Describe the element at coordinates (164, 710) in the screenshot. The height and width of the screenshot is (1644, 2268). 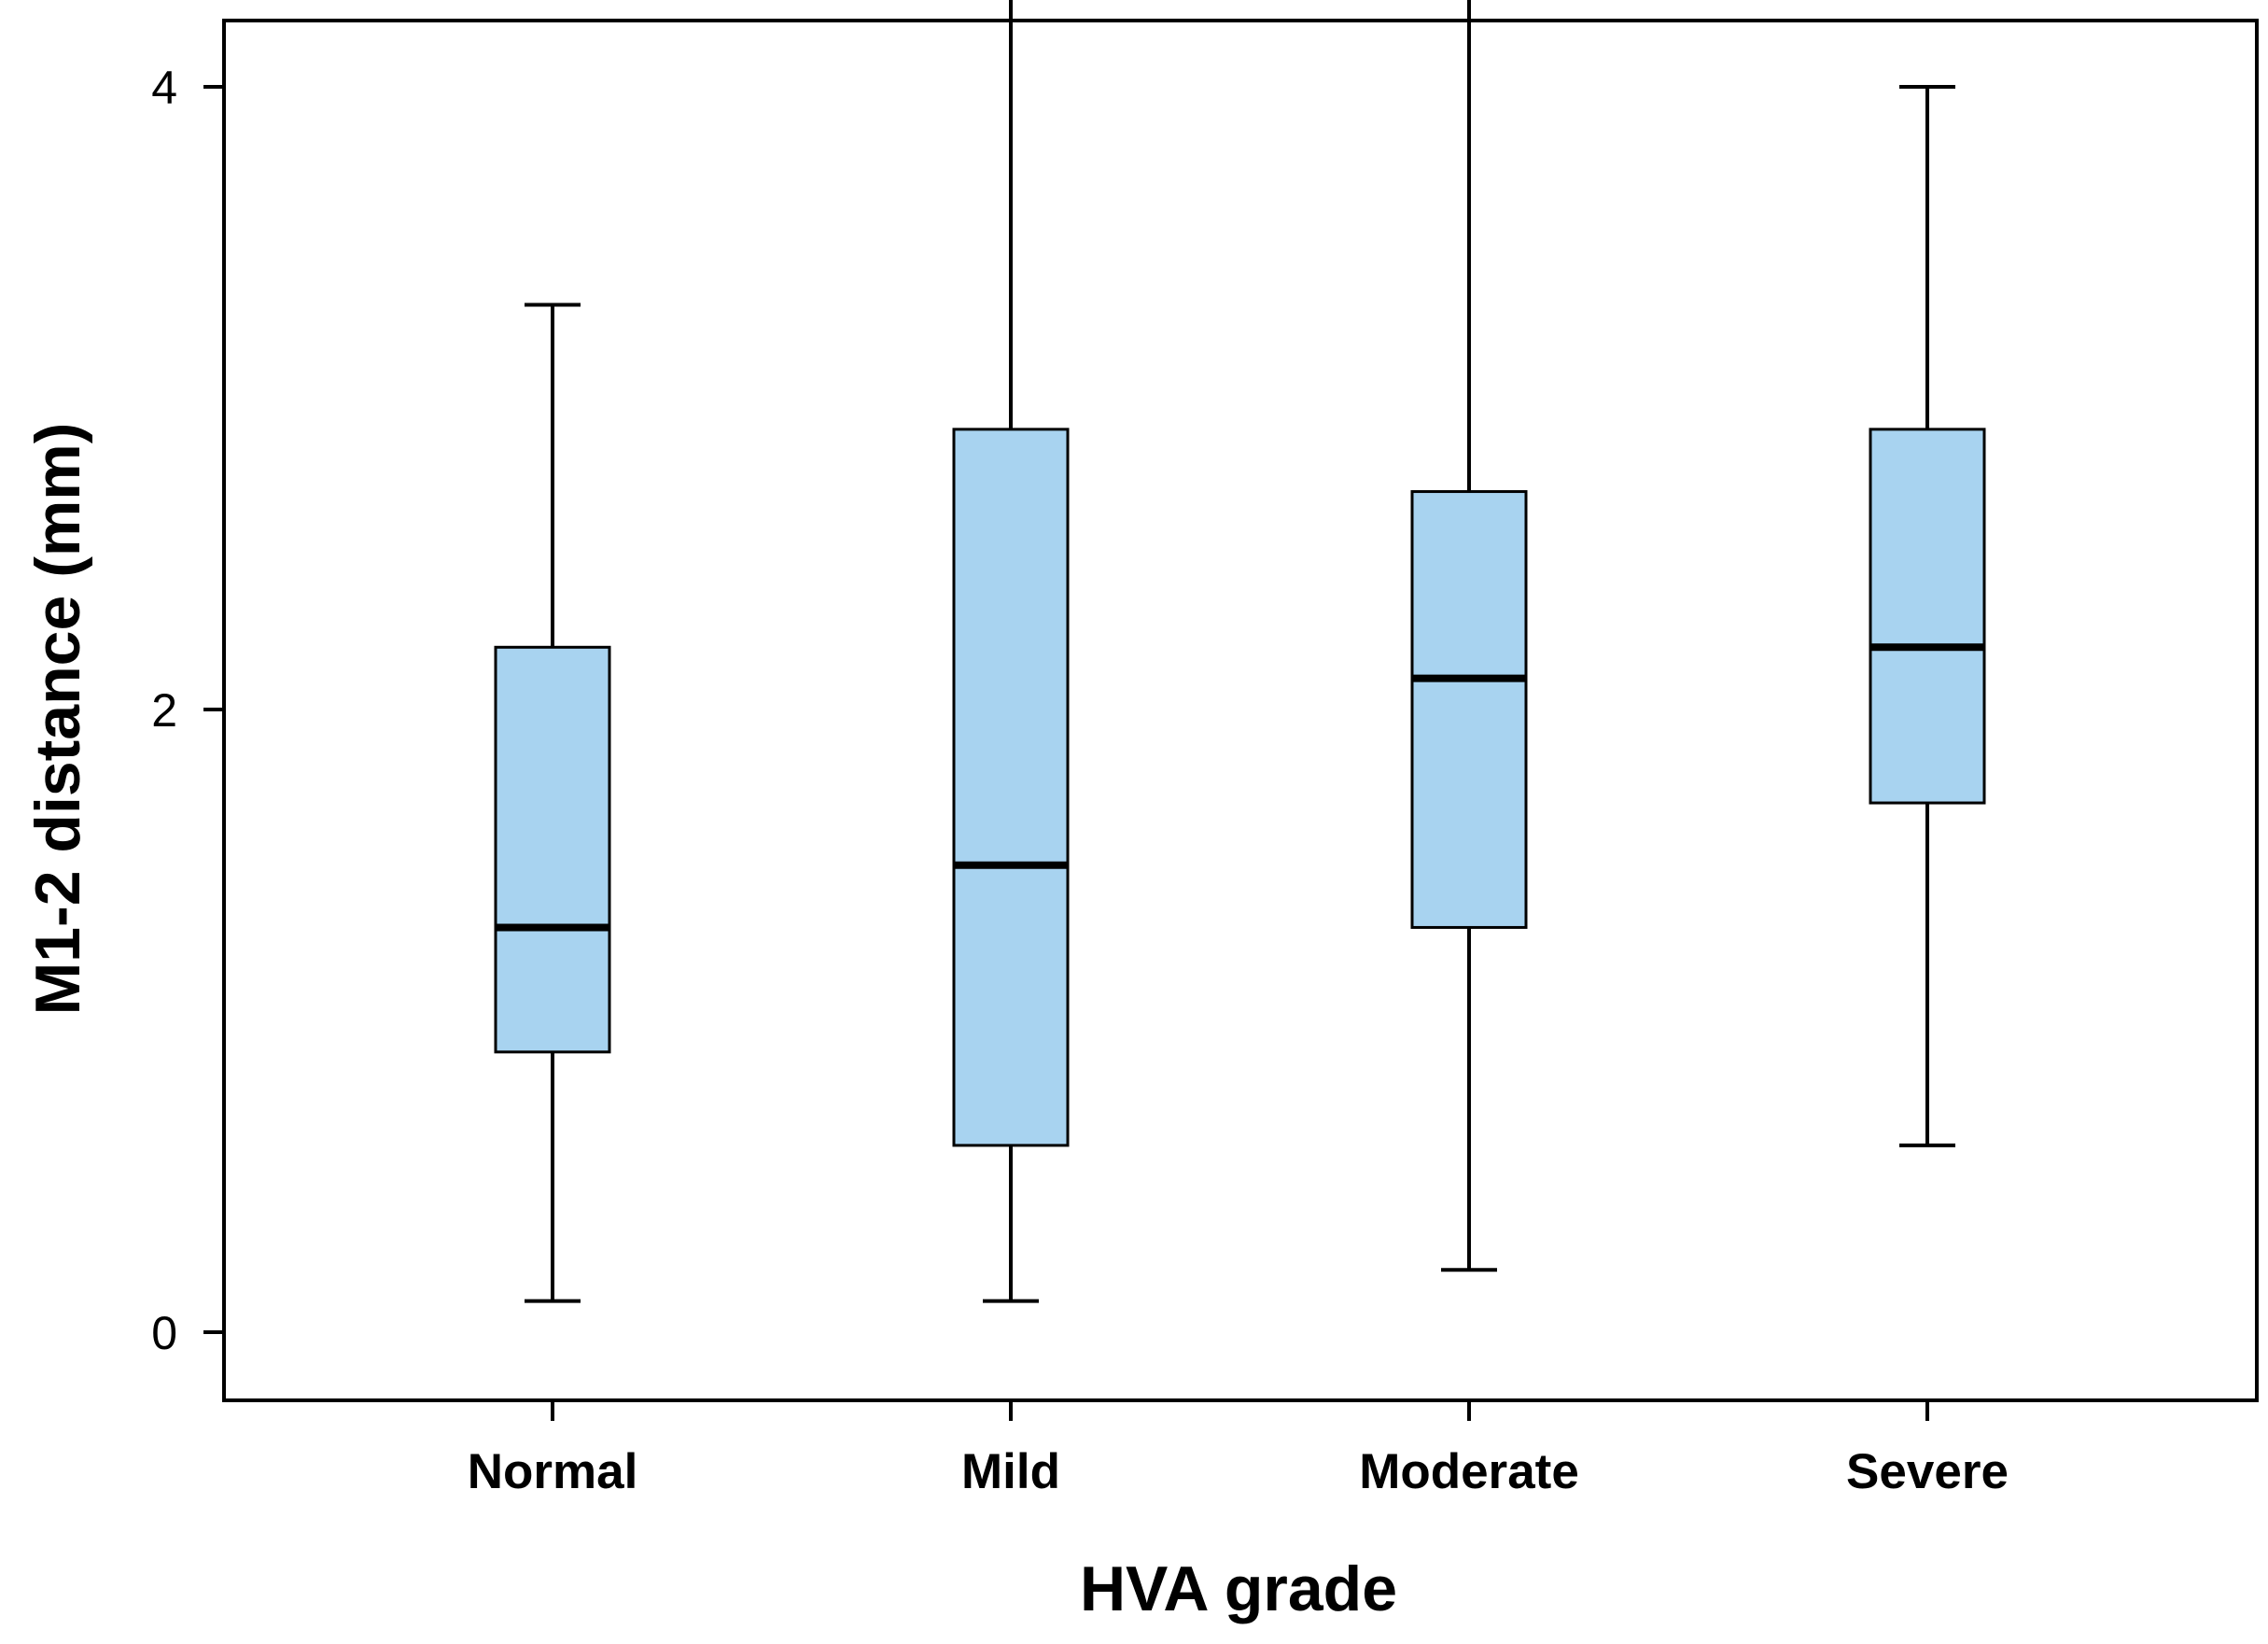
I see `y-tick-label: 2` at that location.